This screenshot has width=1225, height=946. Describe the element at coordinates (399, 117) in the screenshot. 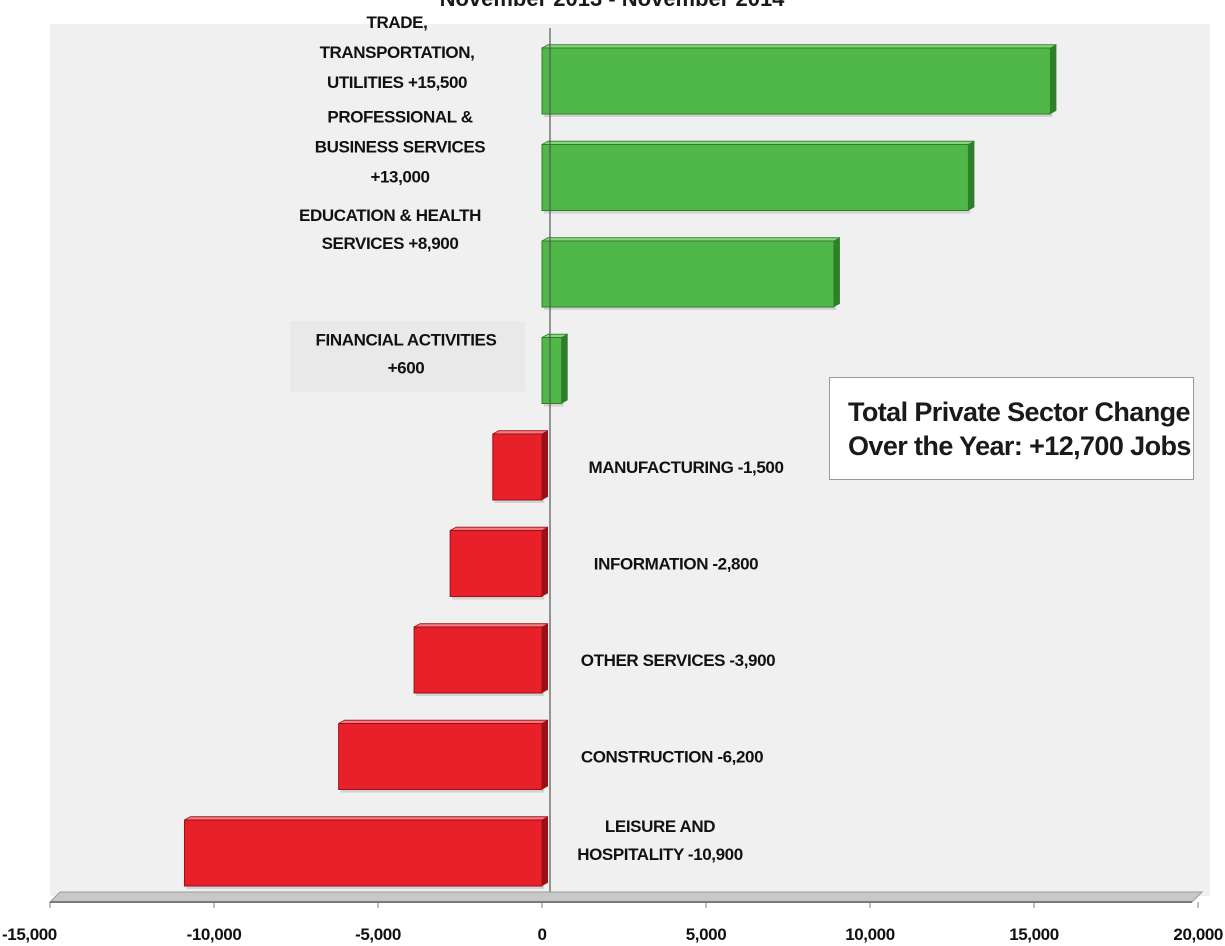

I see `bar-label: PROFESSIONAL &` at that location.